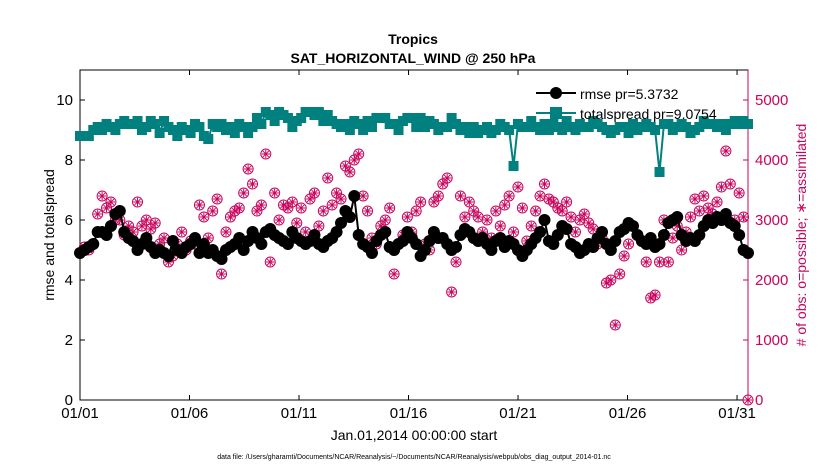 The image size is (830, 470). Describe the element at coordinates (69, 280) in the screenshot. I see `y-left-tick-label: 4` at that location.